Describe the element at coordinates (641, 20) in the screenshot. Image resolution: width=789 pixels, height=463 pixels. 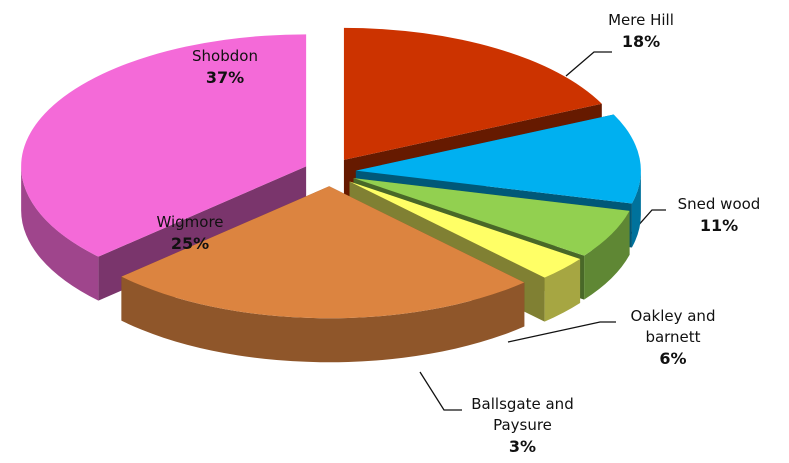
I see `label-name: Mere Hill` at that location.